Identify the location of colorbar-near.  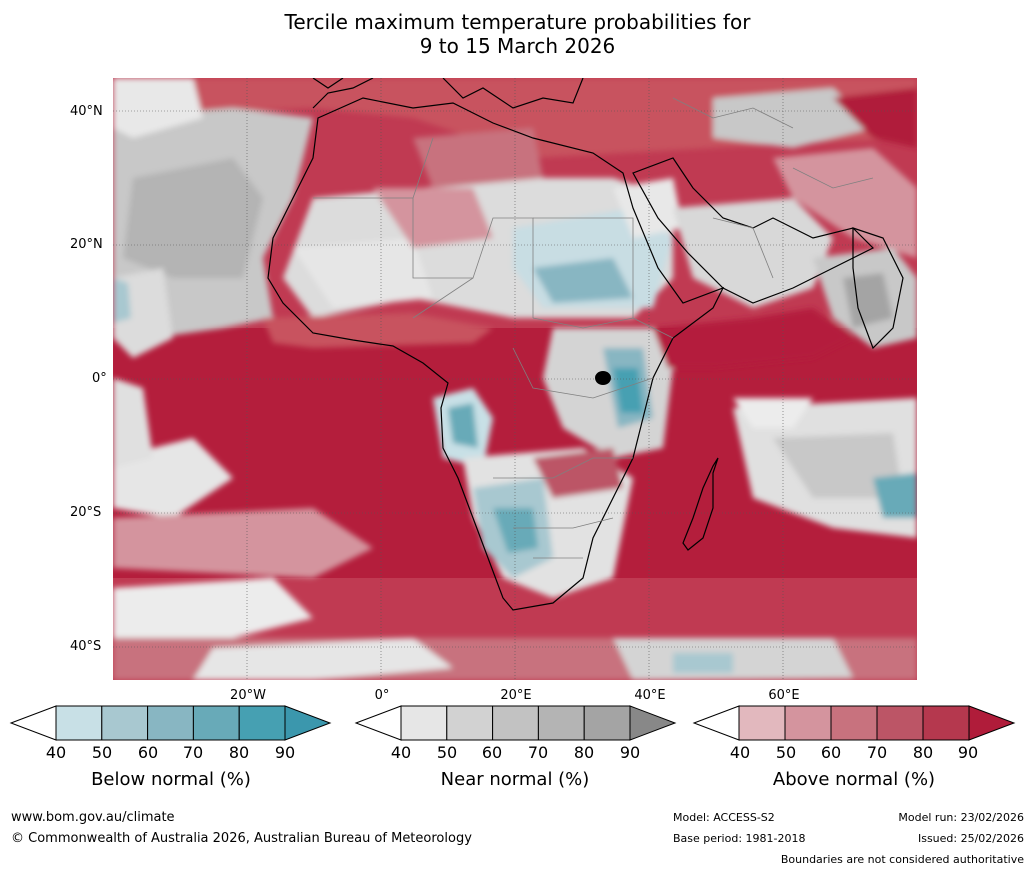
(515, 723).